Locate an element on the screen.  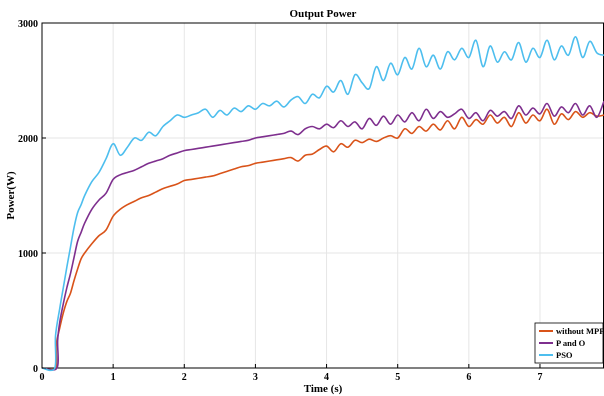
y-axis-label: Power(W) is located at coordinates (11, 195).